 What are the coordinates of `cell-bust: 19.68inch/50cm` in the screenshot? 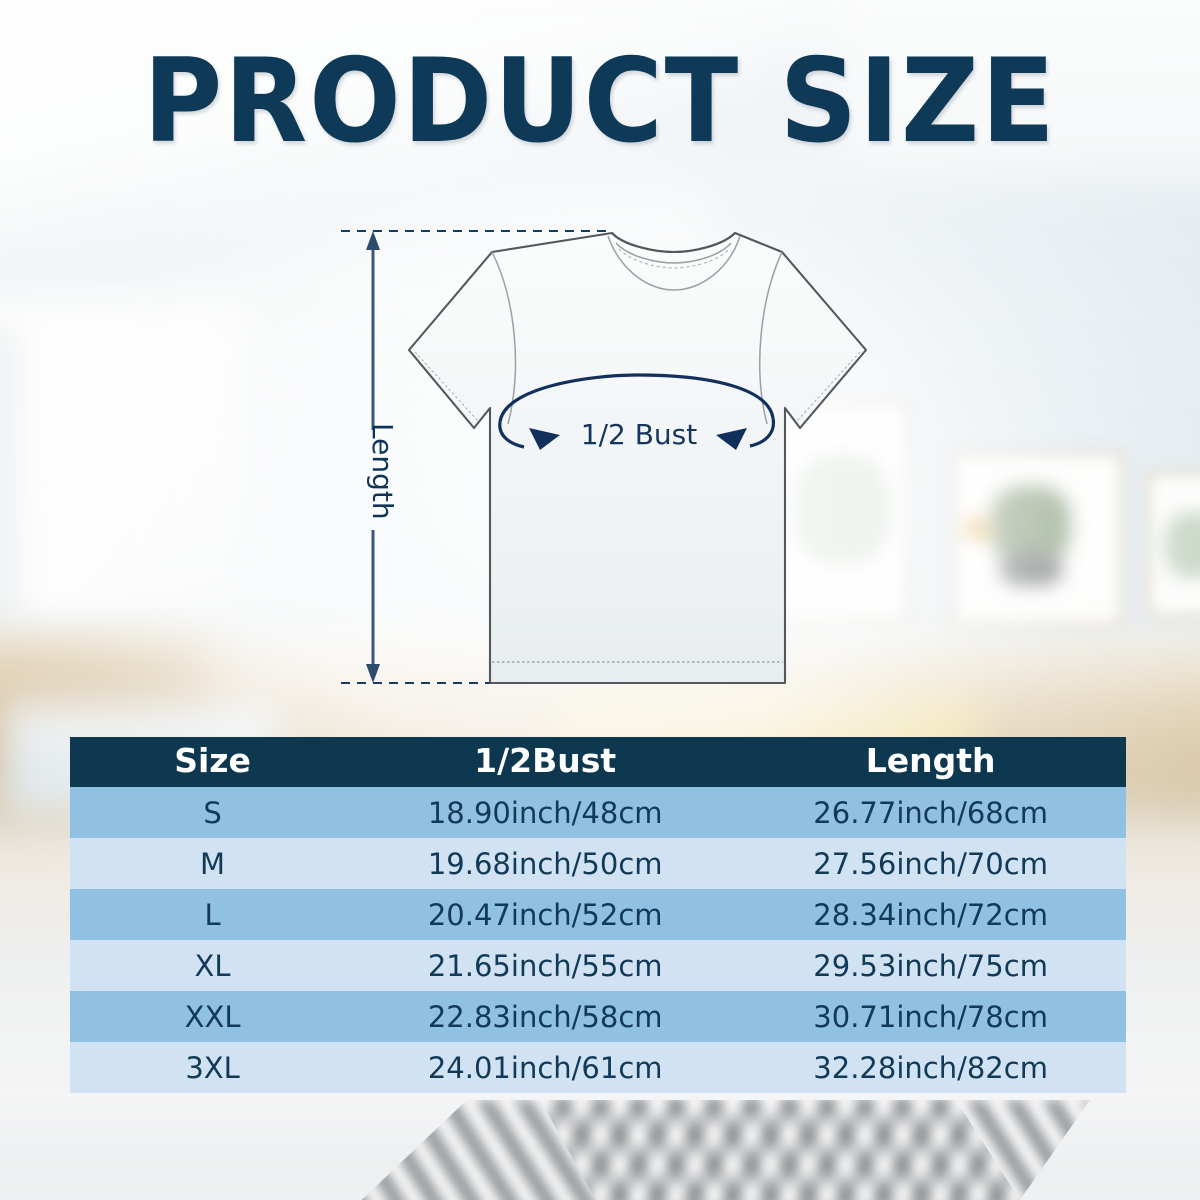 It's located at (545, 863).